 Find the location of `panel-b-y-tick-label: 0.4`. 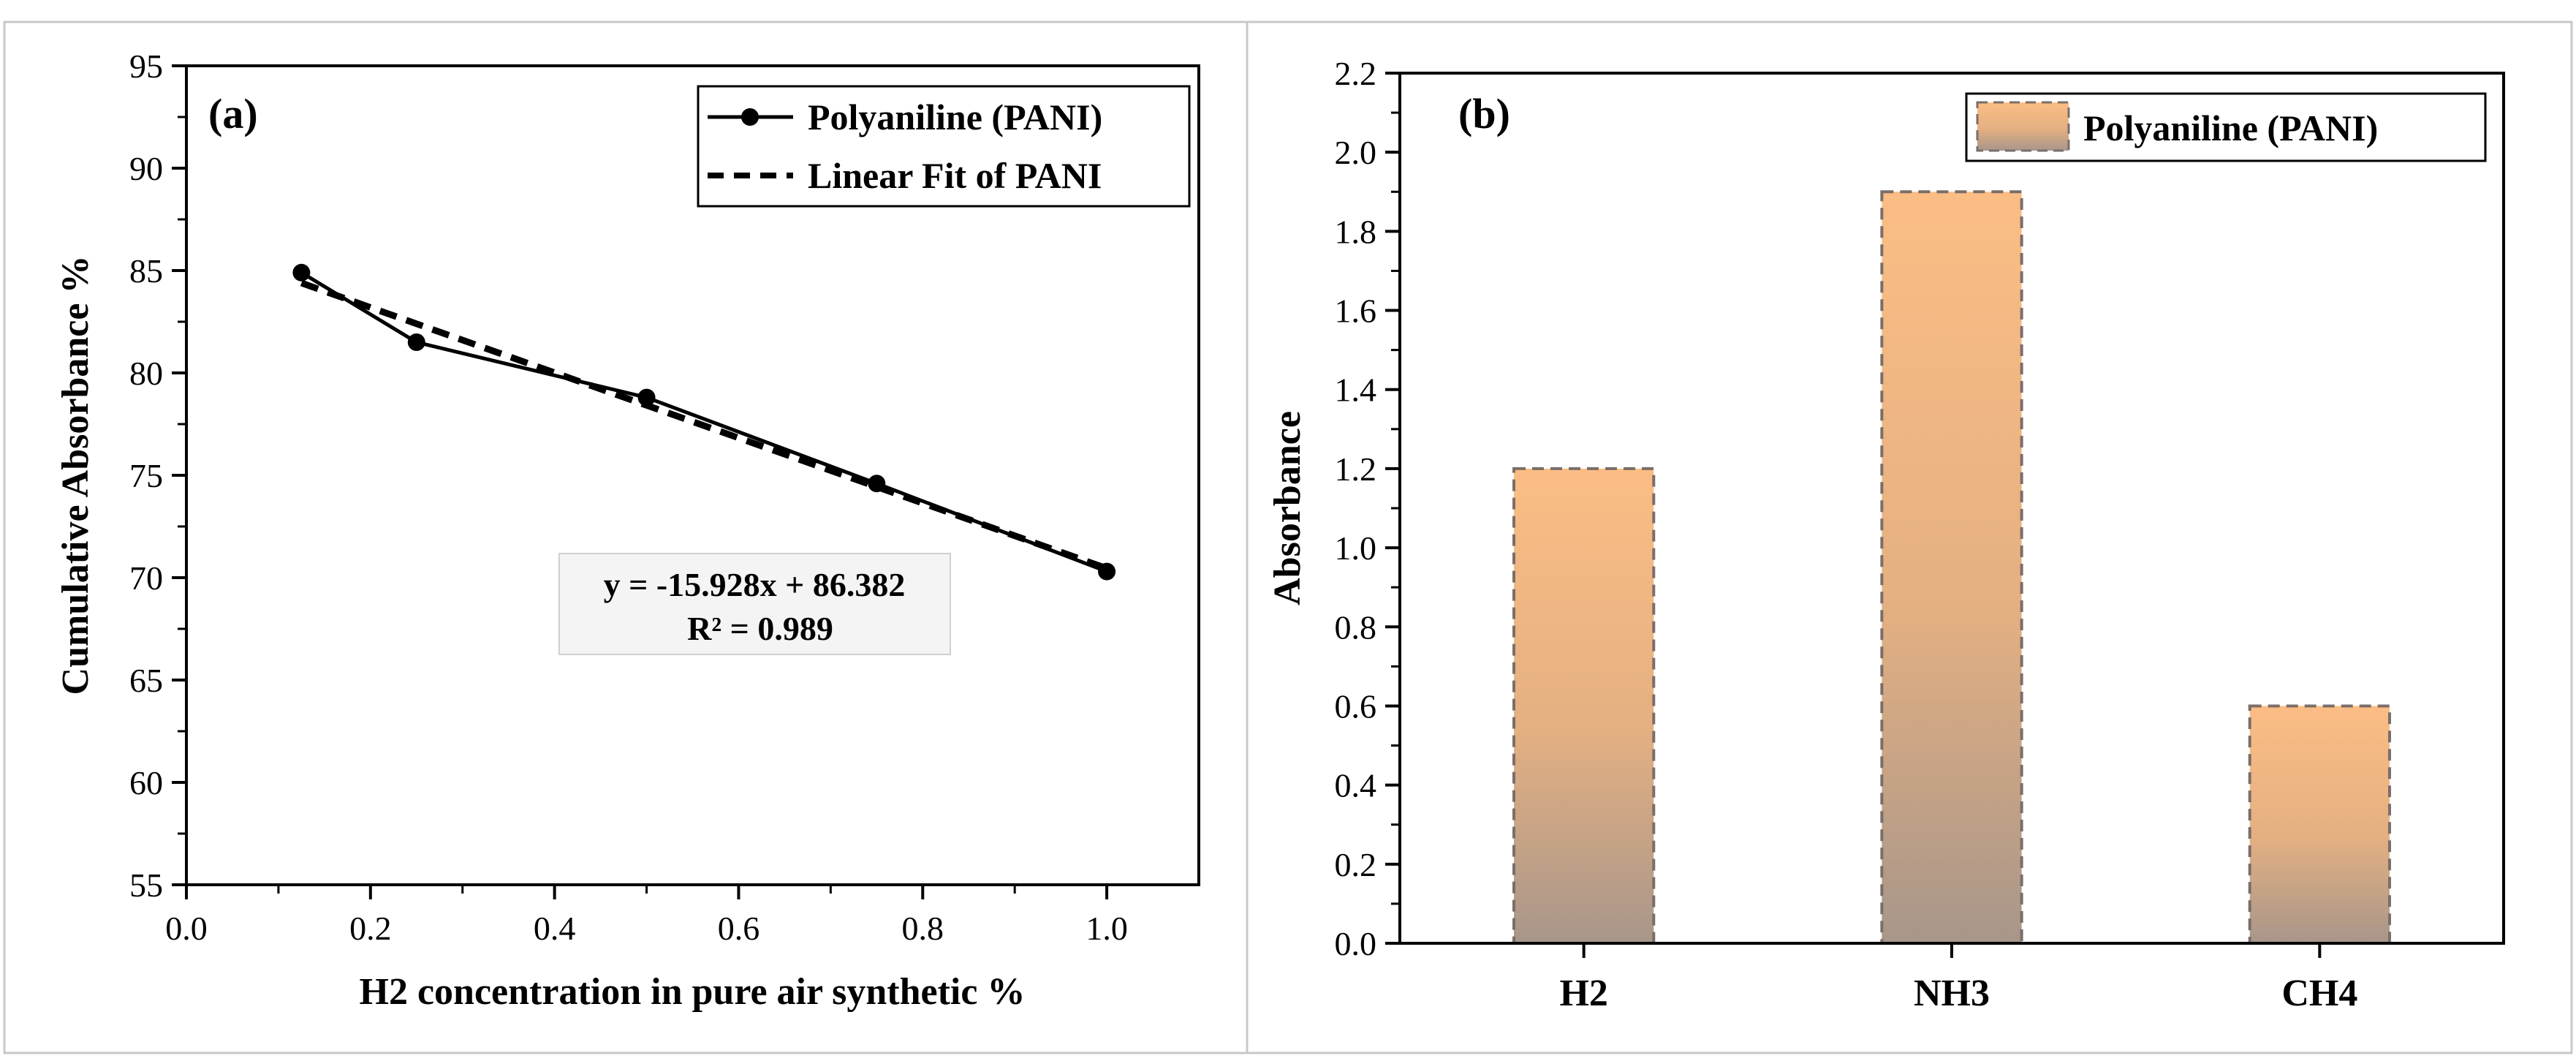

panel-b-y-tick-label: 0.4 is located at coordinates (1356, 785).